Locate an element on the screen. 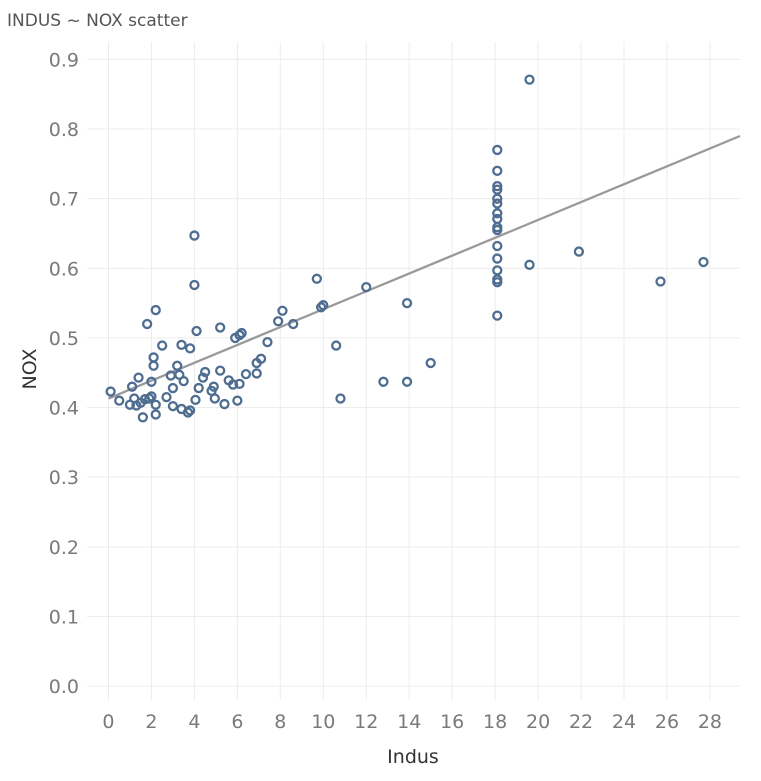 Image resolution: width=761 pixels, height=781 pixels. x-tick-label: 2 is located at coordinates (151, 722).